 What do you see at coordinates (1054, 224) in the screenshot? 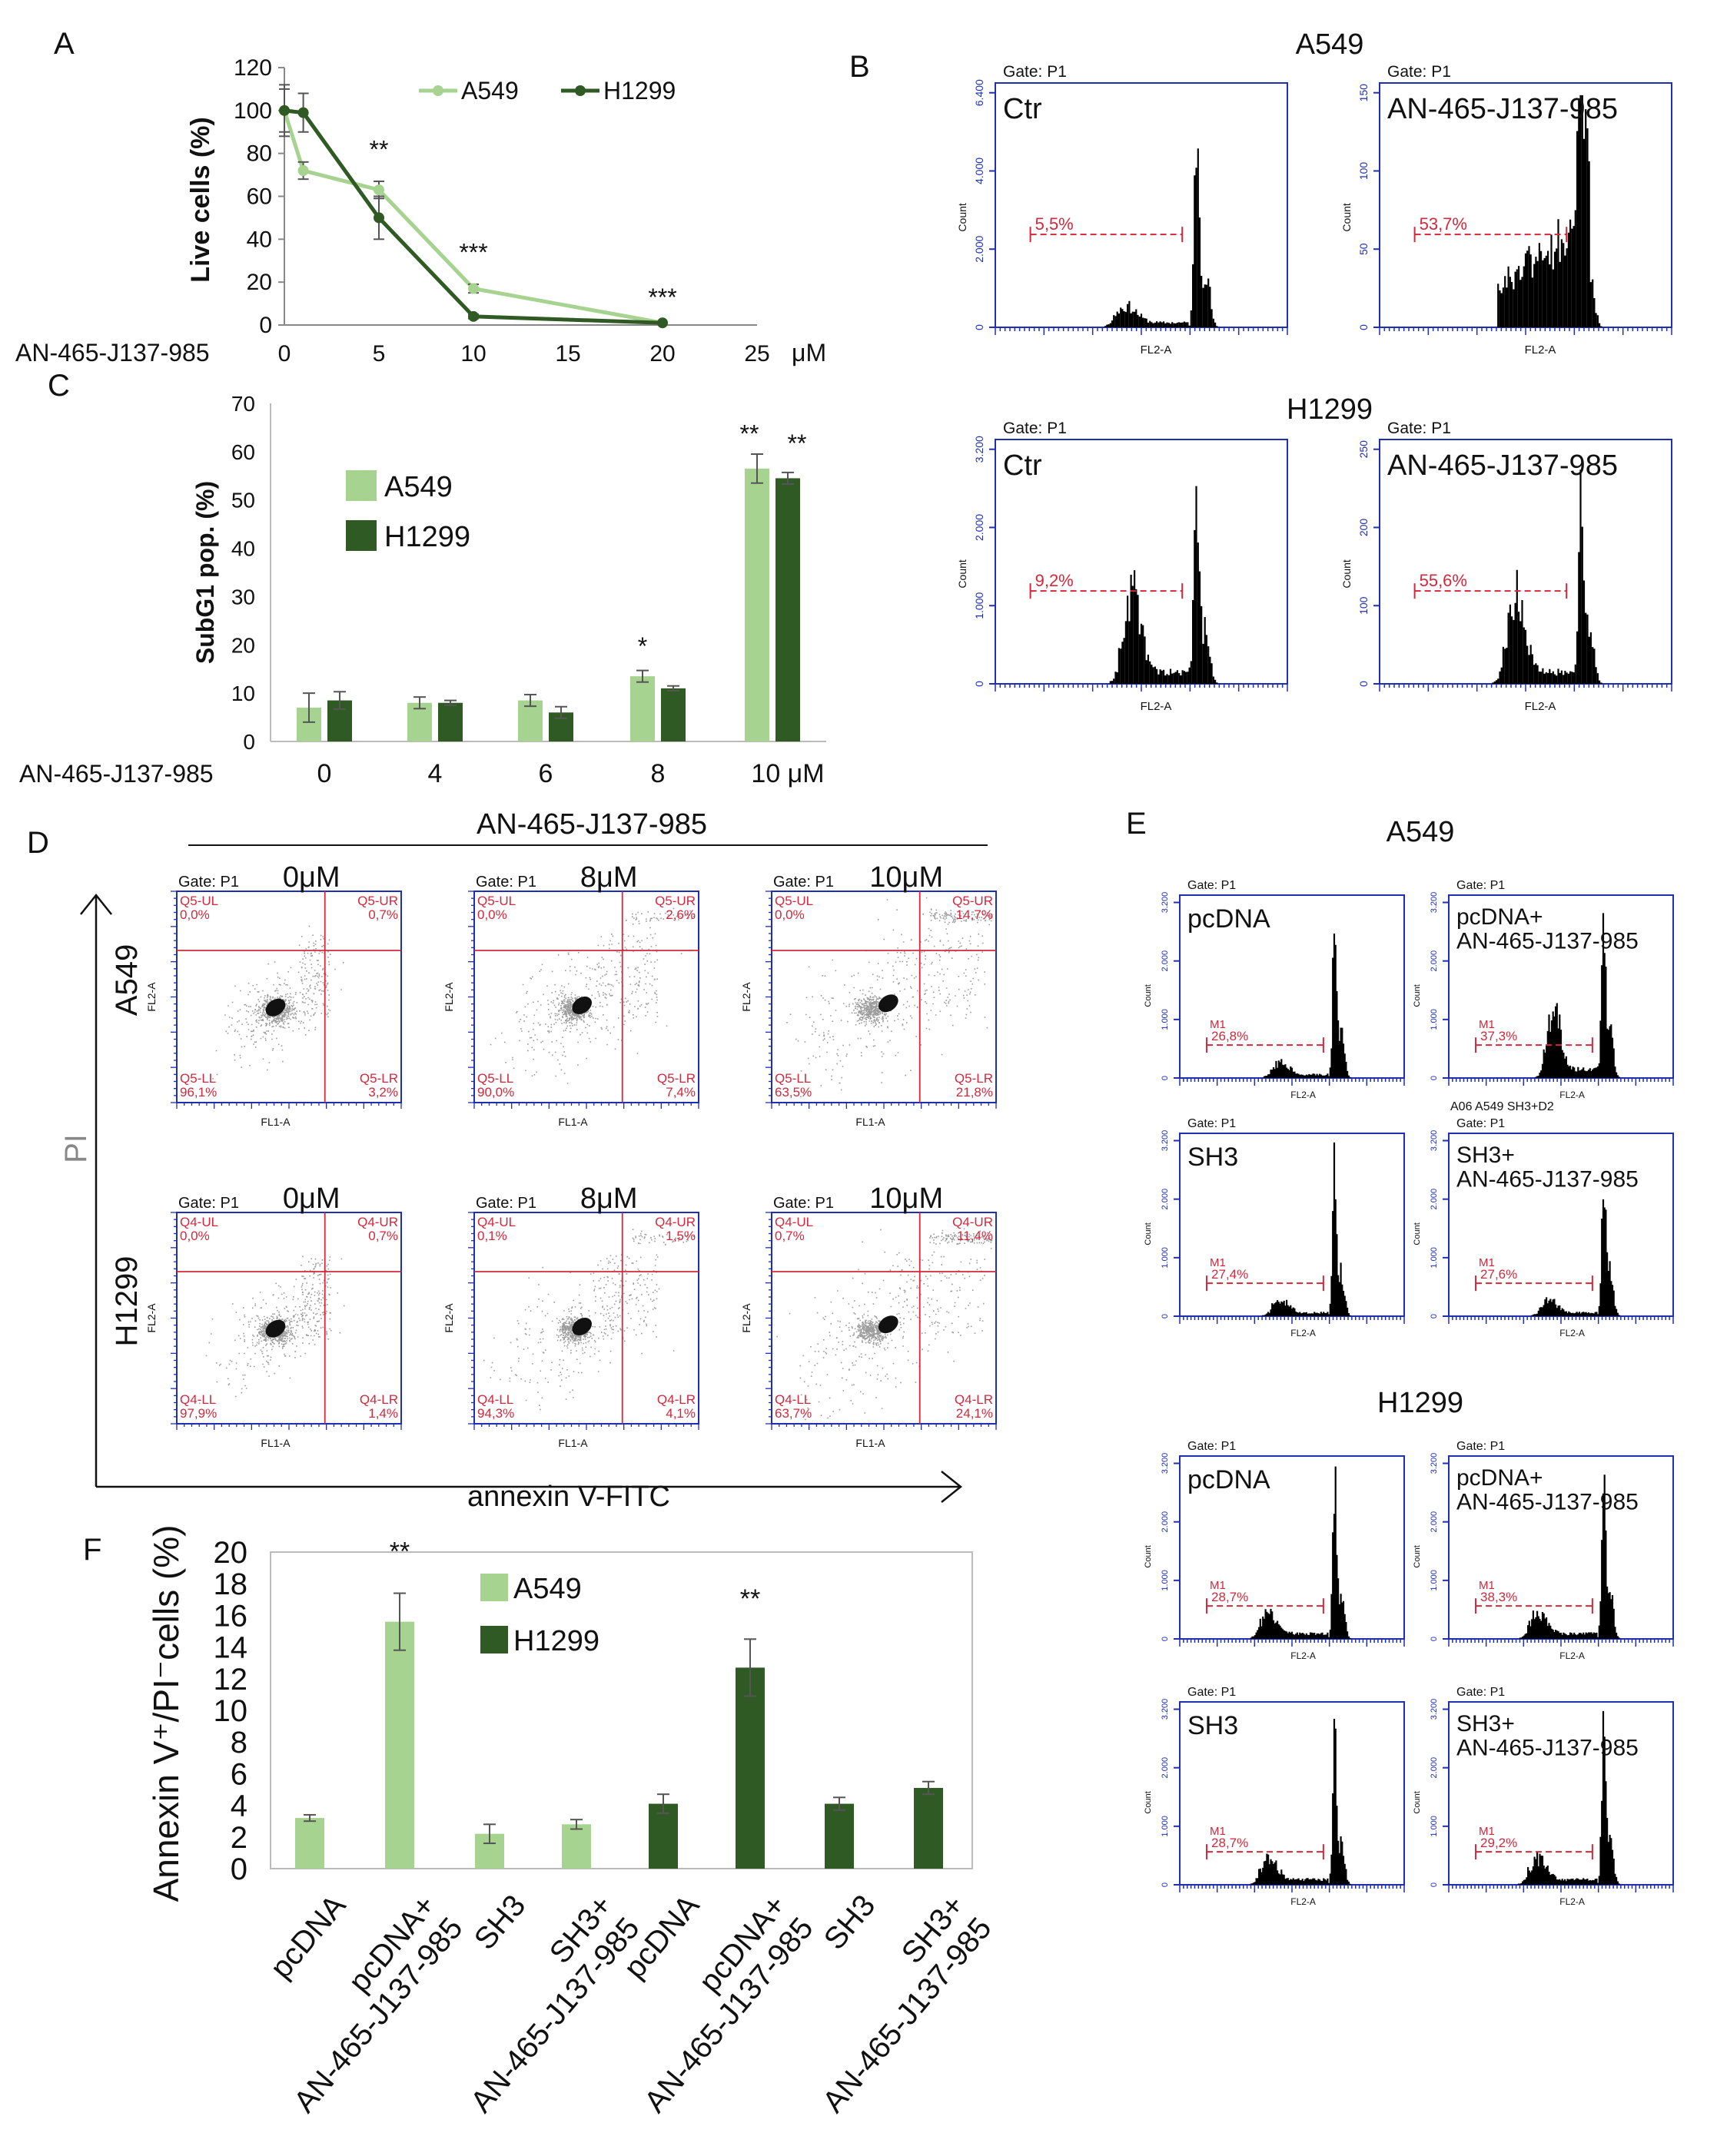
I see `gate-percentage: 5,5%` at bounding box center [1054, 224].